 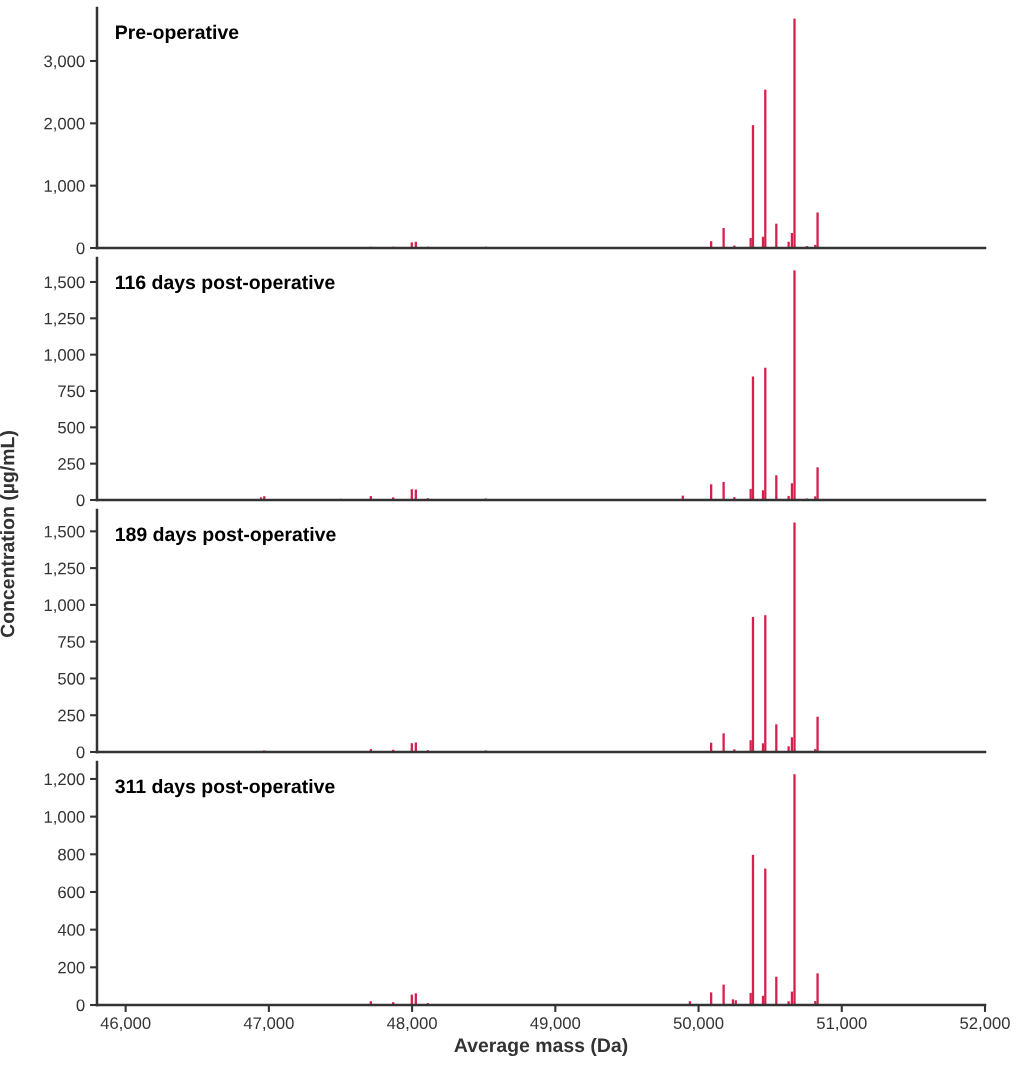 I want to click on text: 311 days post-operative, so click(x=225, y=788).